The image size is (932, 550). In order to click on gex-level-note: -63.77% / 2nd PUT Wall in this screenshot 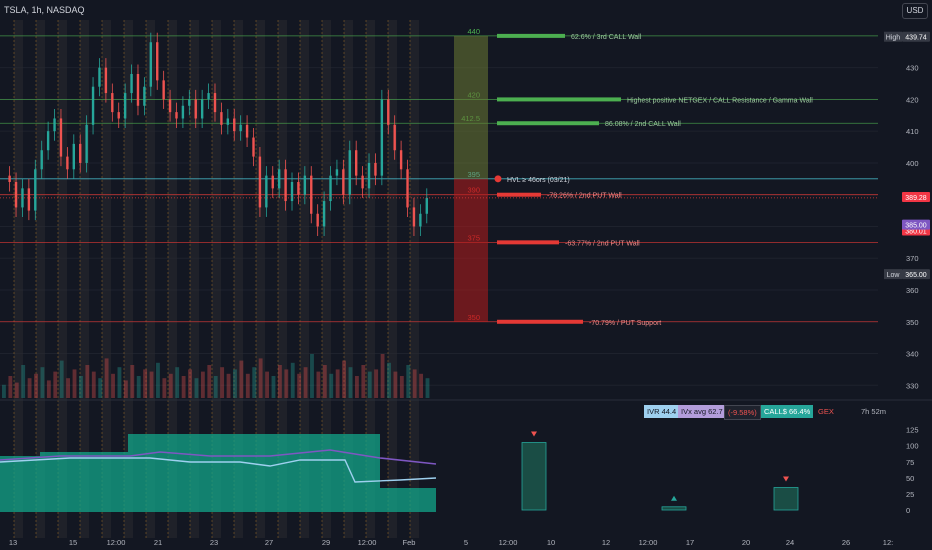, I will do `click(602, 243)`.